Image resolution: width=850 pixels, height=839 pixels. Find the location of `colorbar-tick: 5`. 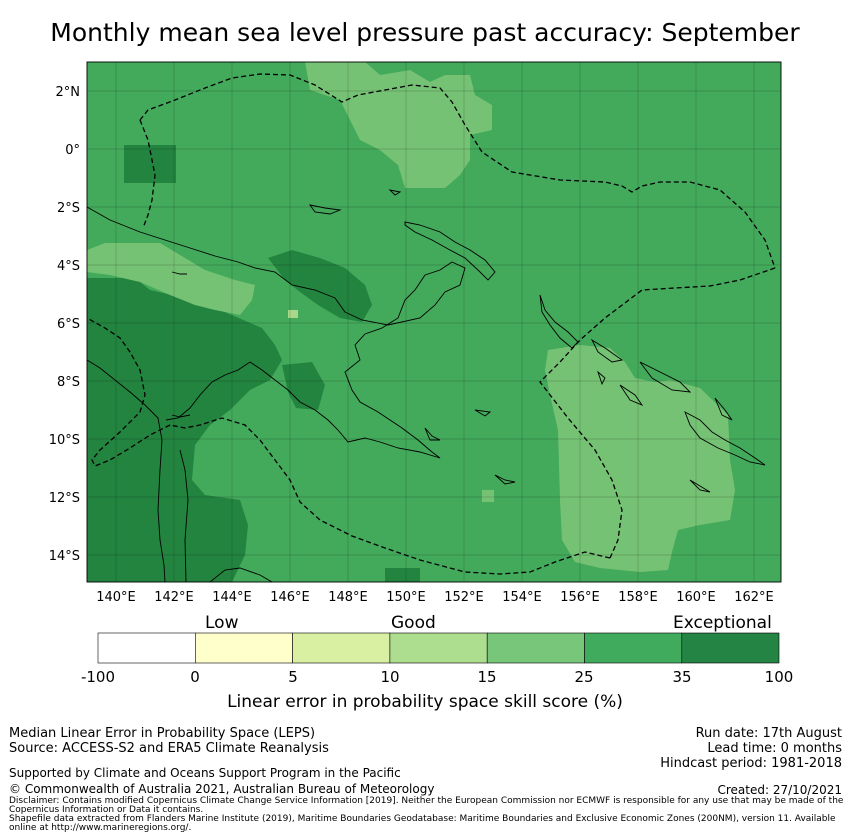

colorbar-tick: 5 is located at coordinates (293, 677).